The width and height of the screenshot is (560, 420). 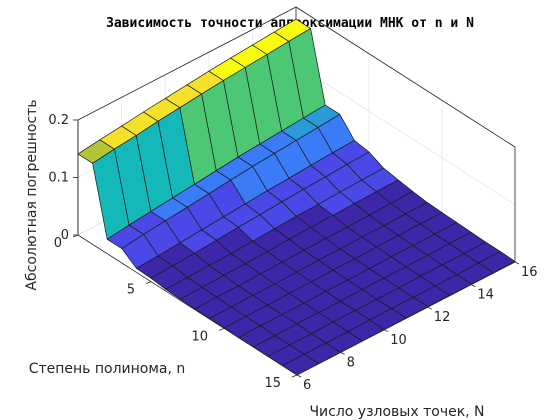 What do you see at coordinates (187, 305) in the screenshot?
I see `n-axis-line` at bounding box center [187, 305].